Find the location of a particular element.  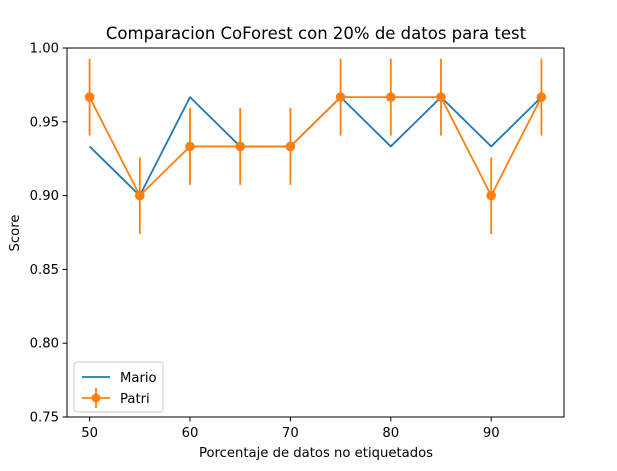

y-tick-label: 0.85 is located at coordinates (44, 270).